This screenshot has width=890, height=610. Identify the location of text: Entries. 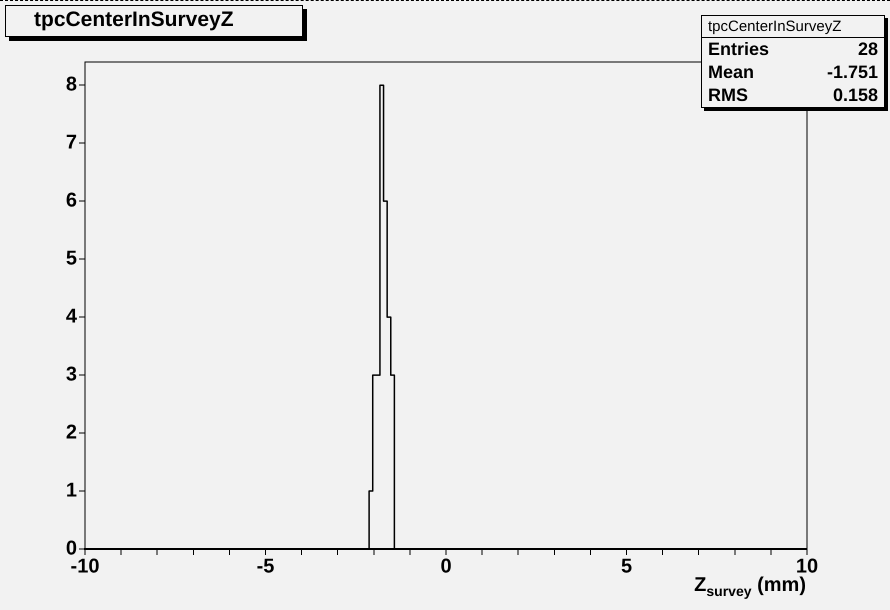
(739, 49).